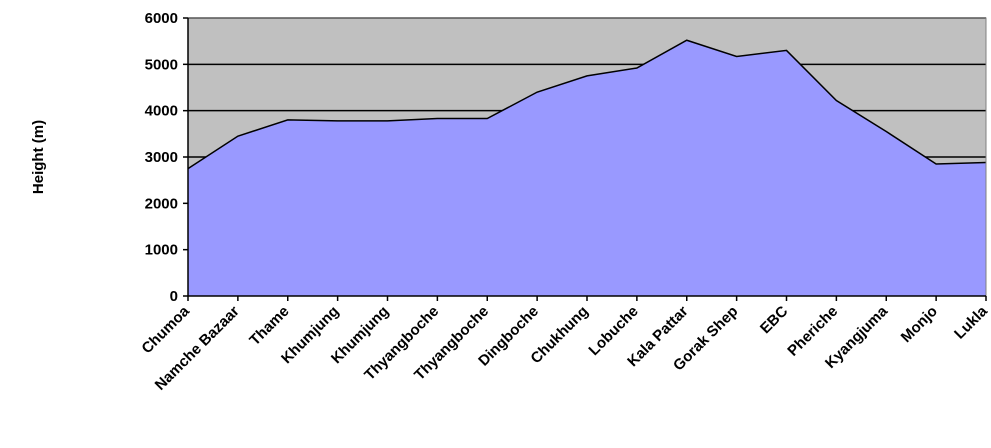 Image resolution: width=991 pixels, height=448 pixels. What do you see at coordinates (161, 157) in the screenshot?
I see `y-tick-label: 3000` at bounding box center [161, 157].